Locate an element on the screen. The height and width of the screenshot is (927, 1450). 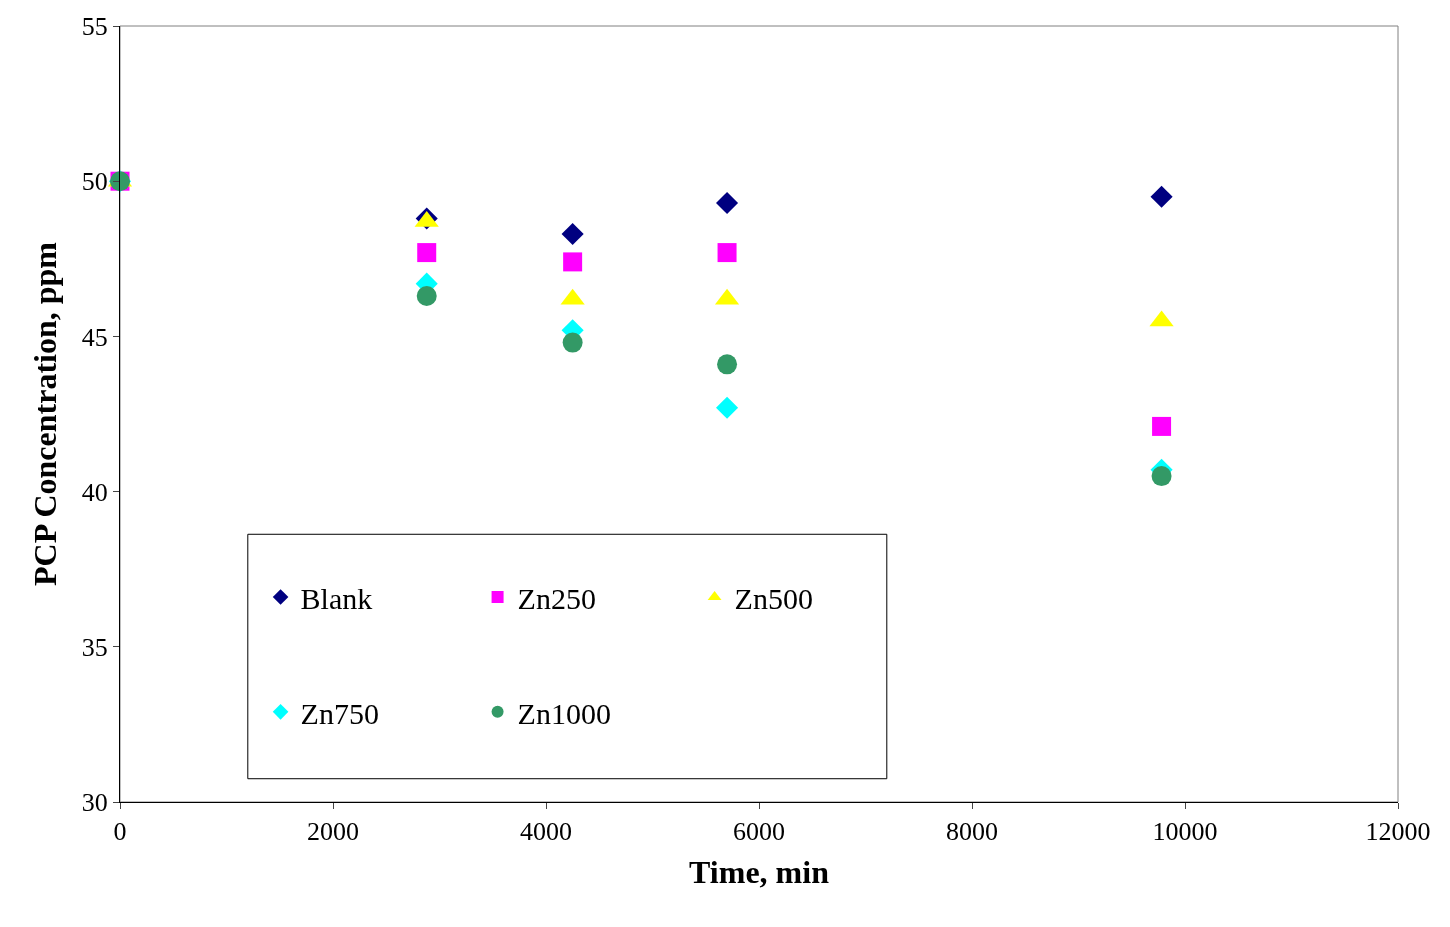
x-tick-label: 10000 is located at coordinates (1185, 832).